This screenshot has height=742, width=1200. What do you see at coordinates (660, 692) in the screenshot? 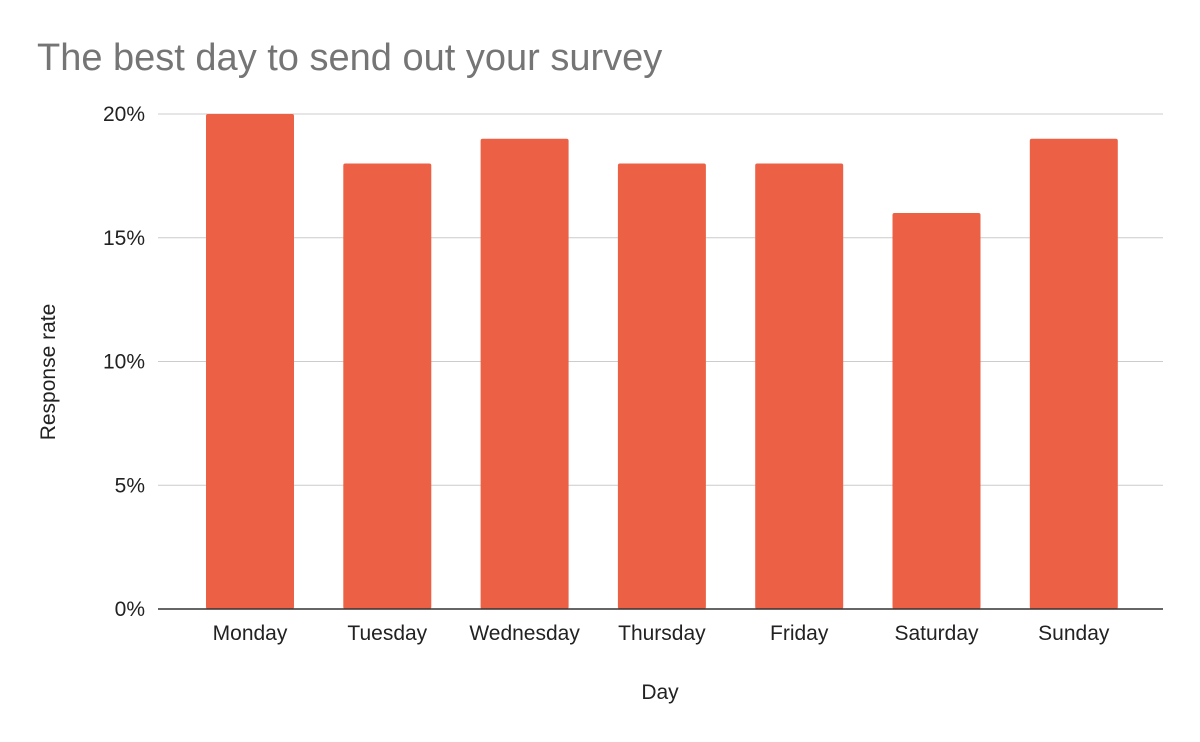
I see `x-axis-label: Day` at bounding box center [660, 692].